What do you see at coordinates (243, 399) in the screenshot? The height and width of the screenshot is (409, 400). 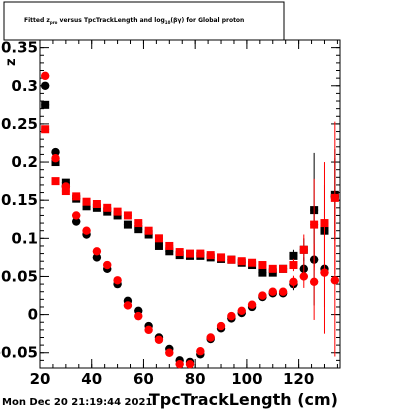 I see `x-axis-label: TpcTrackLength (cm)` at bounding box center [243, 399].